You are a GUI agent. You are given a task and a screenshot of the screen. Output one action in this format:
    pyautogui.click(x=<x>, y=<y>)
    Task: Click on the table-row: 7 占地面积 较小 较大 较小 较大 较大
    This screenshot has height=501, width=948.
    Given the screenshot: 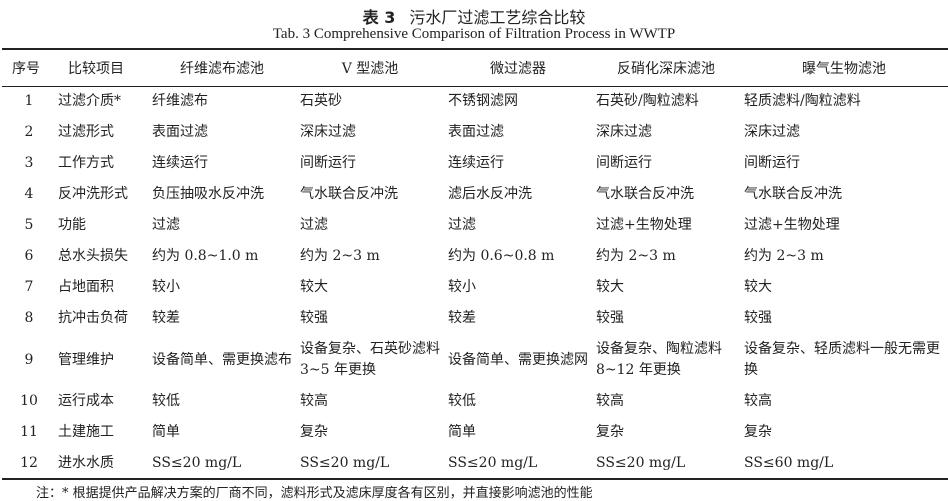 What is the action you would take?
    pyautogui.click(x=475, y=287)
    